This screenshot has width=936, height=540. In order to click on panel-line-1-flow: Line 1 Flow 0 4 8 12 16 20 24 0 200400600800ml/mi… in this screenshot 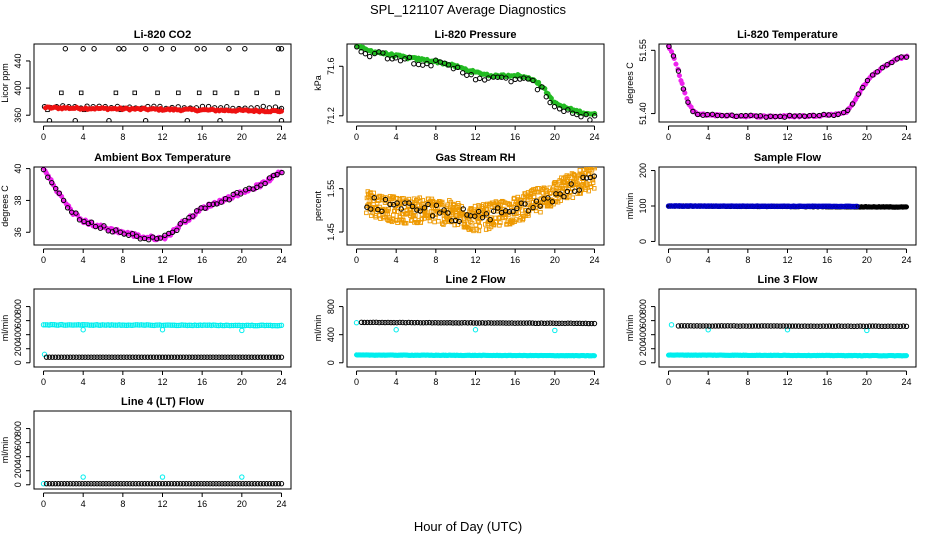, I will do `click(146, 330)`.